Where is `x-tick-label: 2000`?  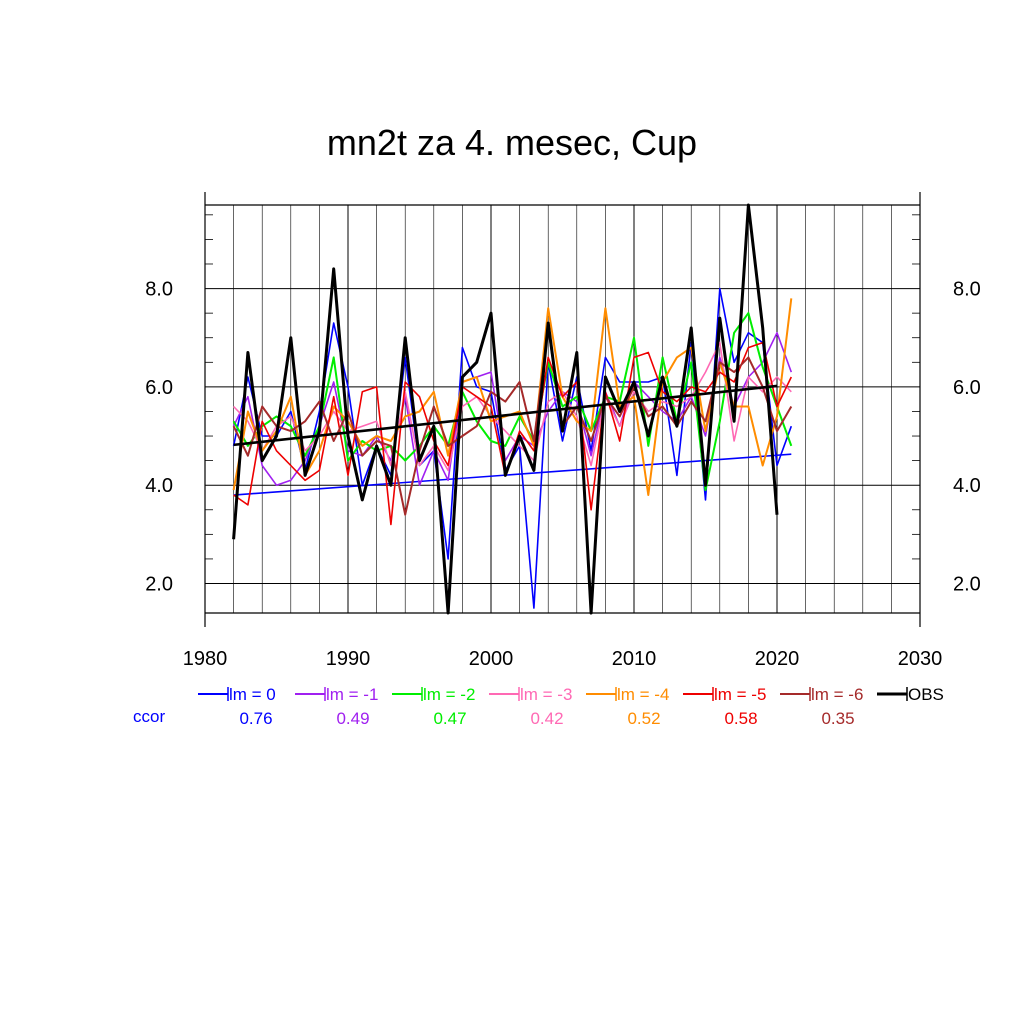 x-tick-label: 2000 is located at coordinates (491, 659).